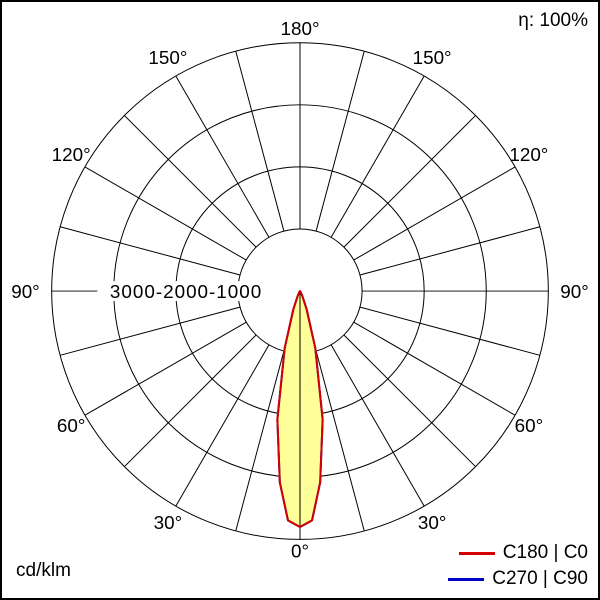 The height and width of the screenshot is (600, 600). I want to click on ring-labels: 3000-2000-1000, so click(181, 291).